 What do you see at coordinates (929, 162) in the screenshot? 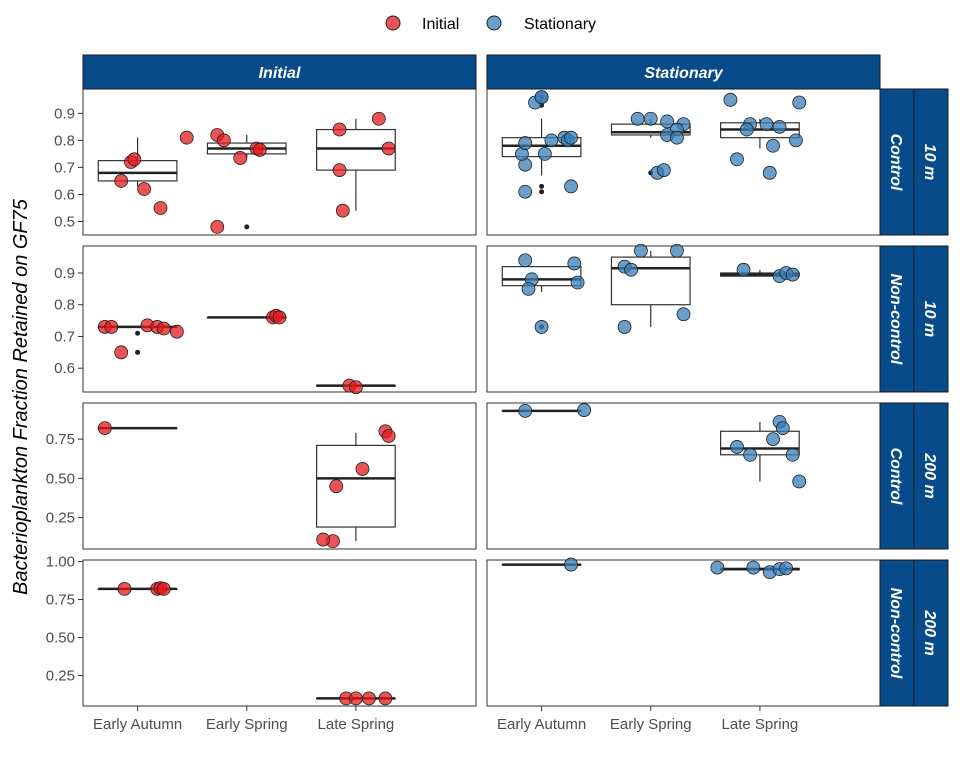
I see `strip-label-depth: 10 m` at bounding box center [929, 162].